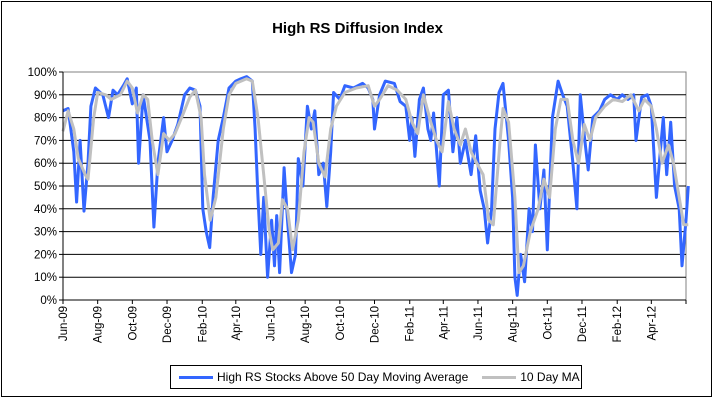  I want to click on y-tick-label: 60%, so click(45, 164).